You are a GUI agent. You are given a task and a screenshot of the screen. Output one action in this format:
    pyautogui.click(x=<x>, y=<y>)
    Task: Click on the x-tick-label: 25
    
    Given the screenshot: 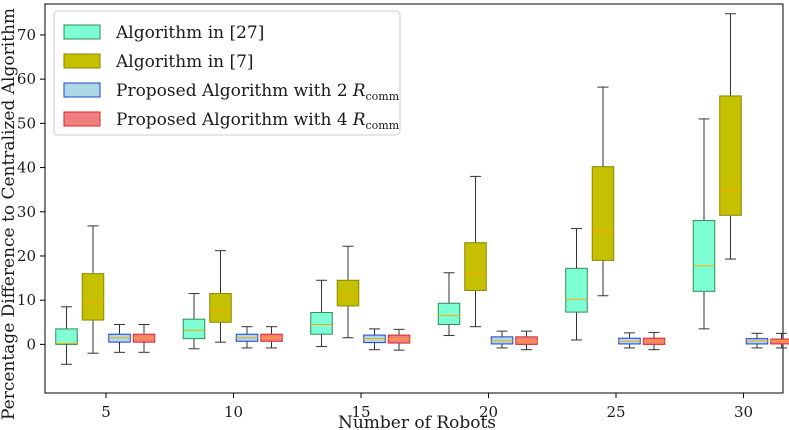 What is the action you would take?
    pyautogui.click(x=615, y=412)
    